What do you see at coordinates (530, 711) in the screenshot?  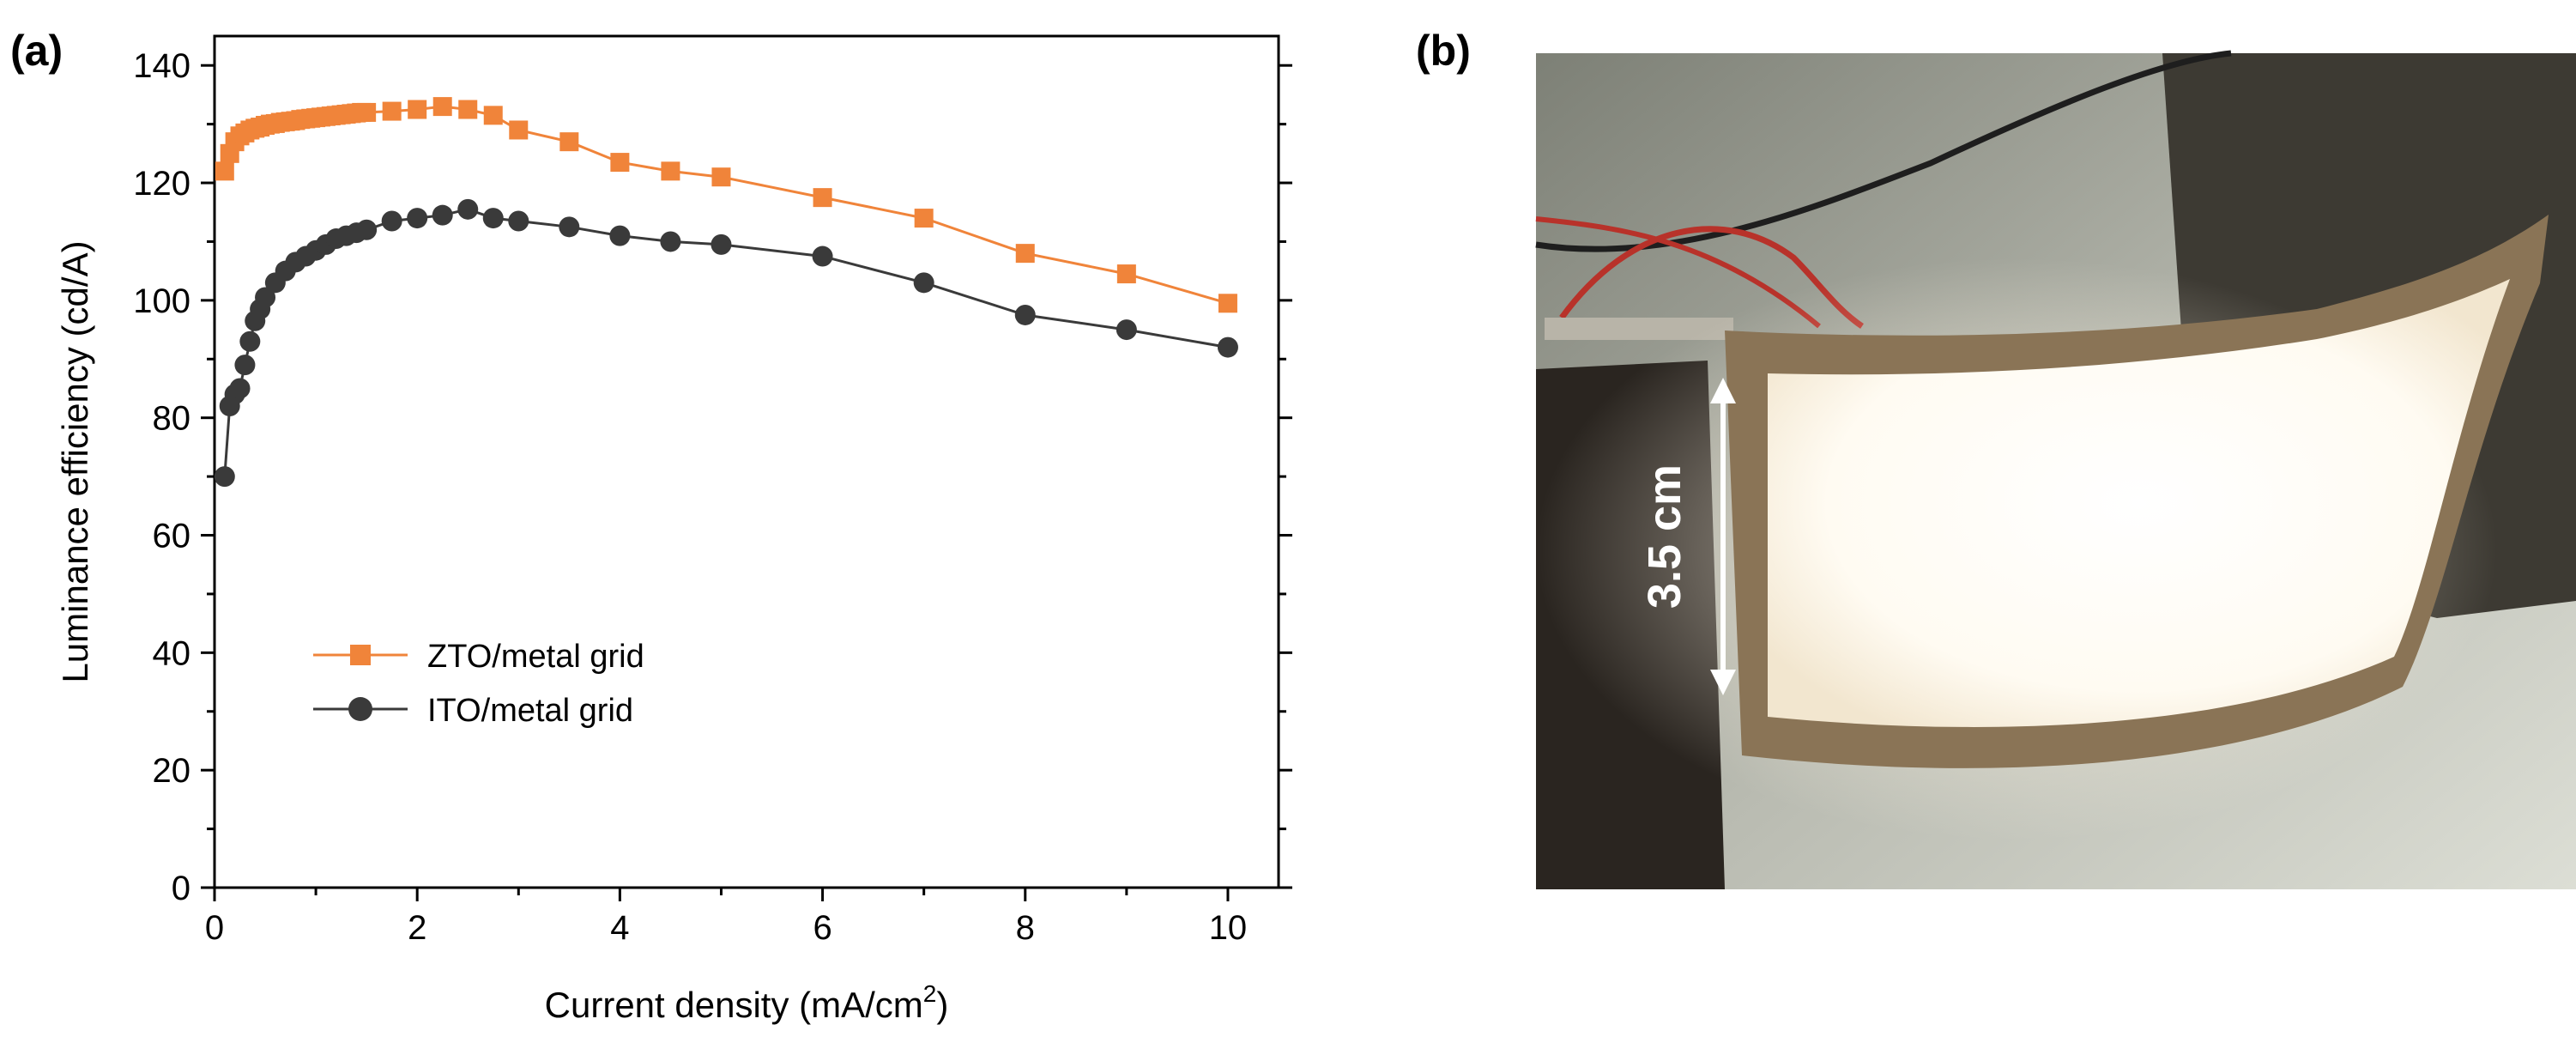 I see `legend-label-ito: ITO/metal grid` at bounding box center [530, 711].